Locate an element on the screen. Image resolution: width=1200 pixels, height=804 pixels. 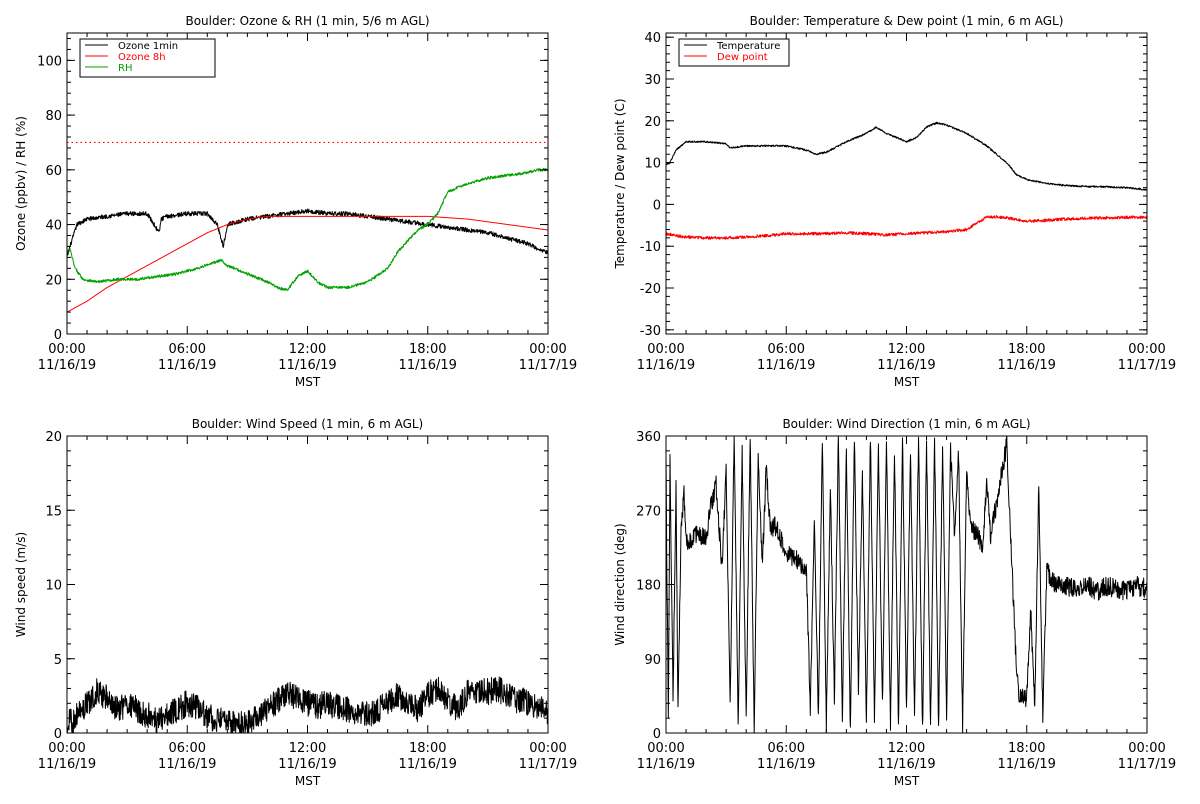
y-axis-label: Wind speed (m/s) is located at coordinates (21, 584).